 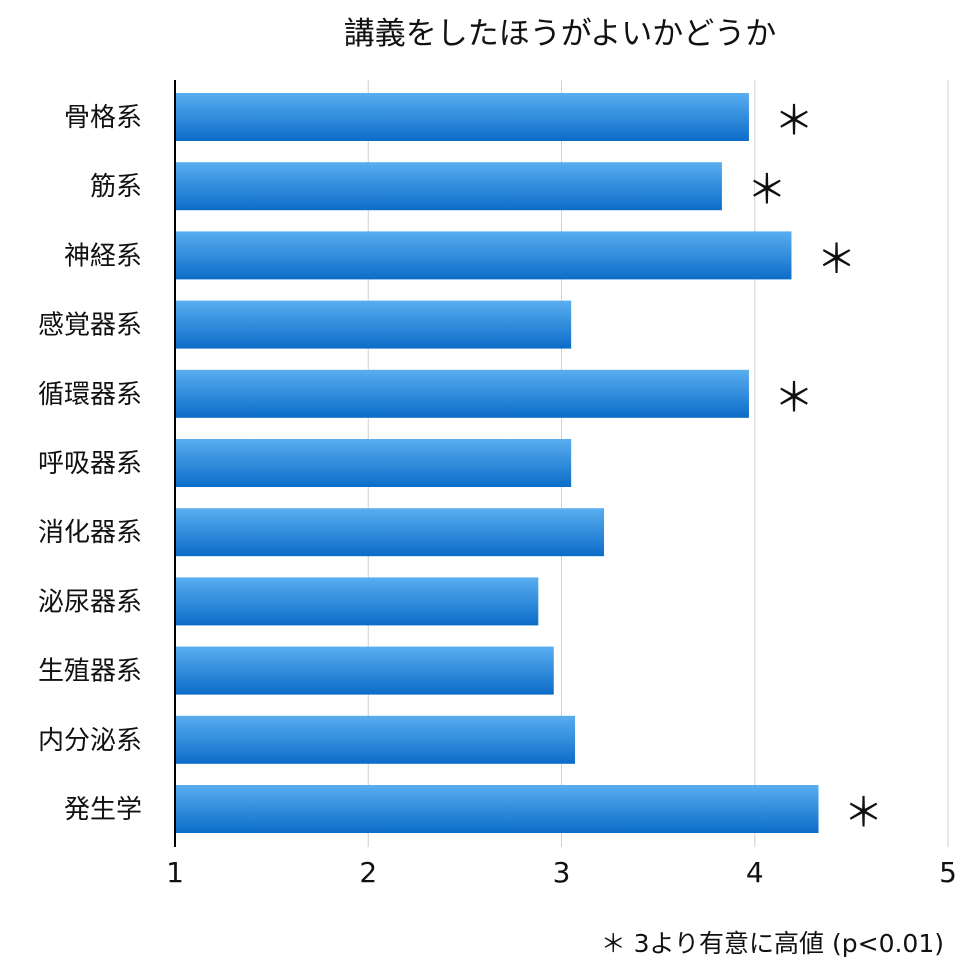 What do you see at coordinates (815, 467) in the screenshot?
I see `significance-markers: ＊ ＊ ＊ ＊ ＊` at bounding box center [815, 467].